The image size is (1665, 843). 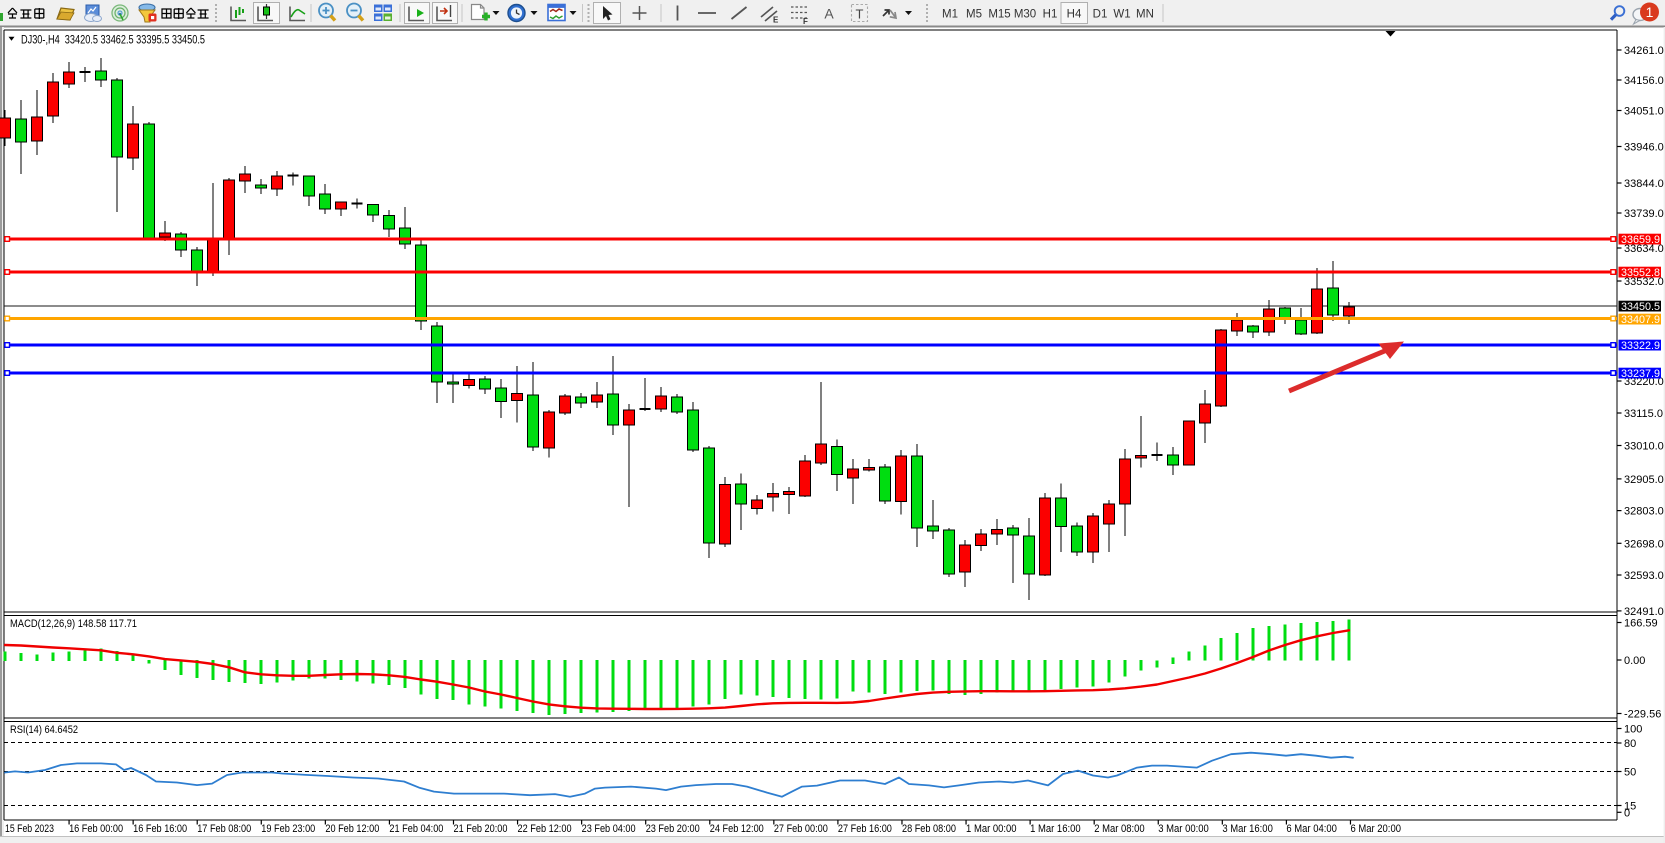 What do you see at coordinates (1630, 773) in the screenshot?
I see `svg-text: 50` at bounding box center [1630, 773].